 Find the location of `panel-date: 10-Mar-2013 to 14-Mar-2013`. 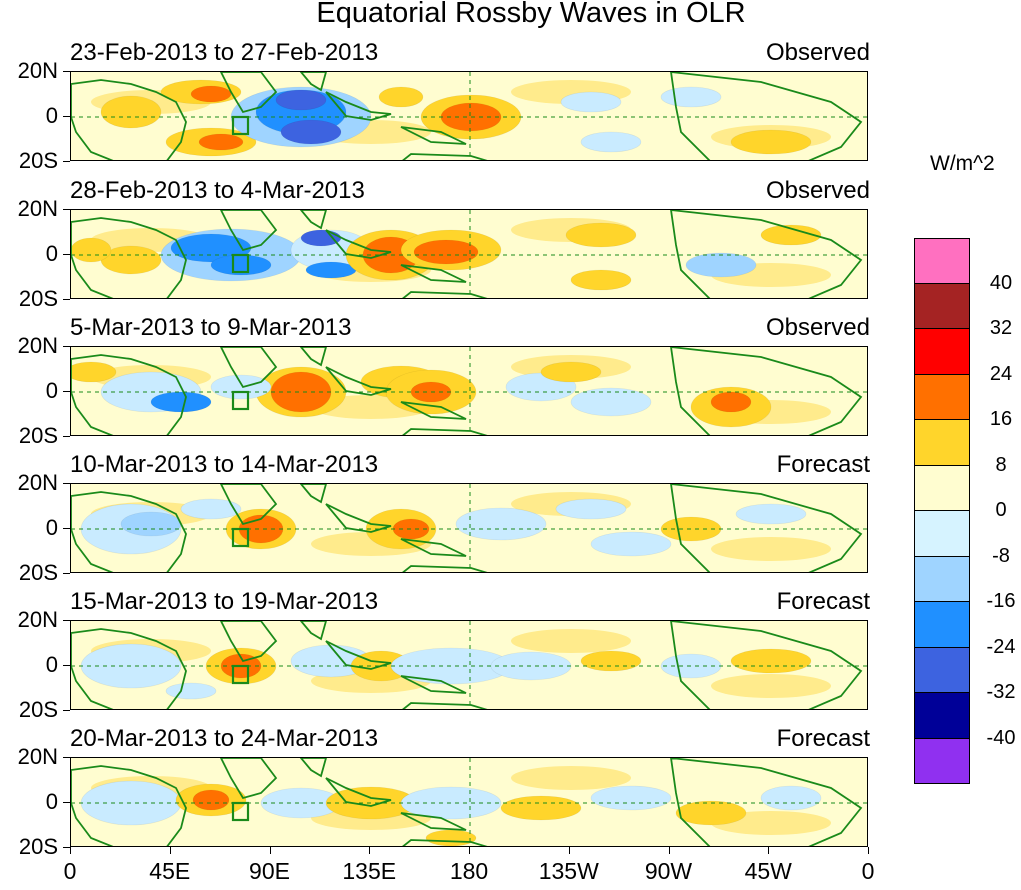

panel-date: 10-Mar-2013 to 14-Mar-2013 is located at coordinates (224, 464).